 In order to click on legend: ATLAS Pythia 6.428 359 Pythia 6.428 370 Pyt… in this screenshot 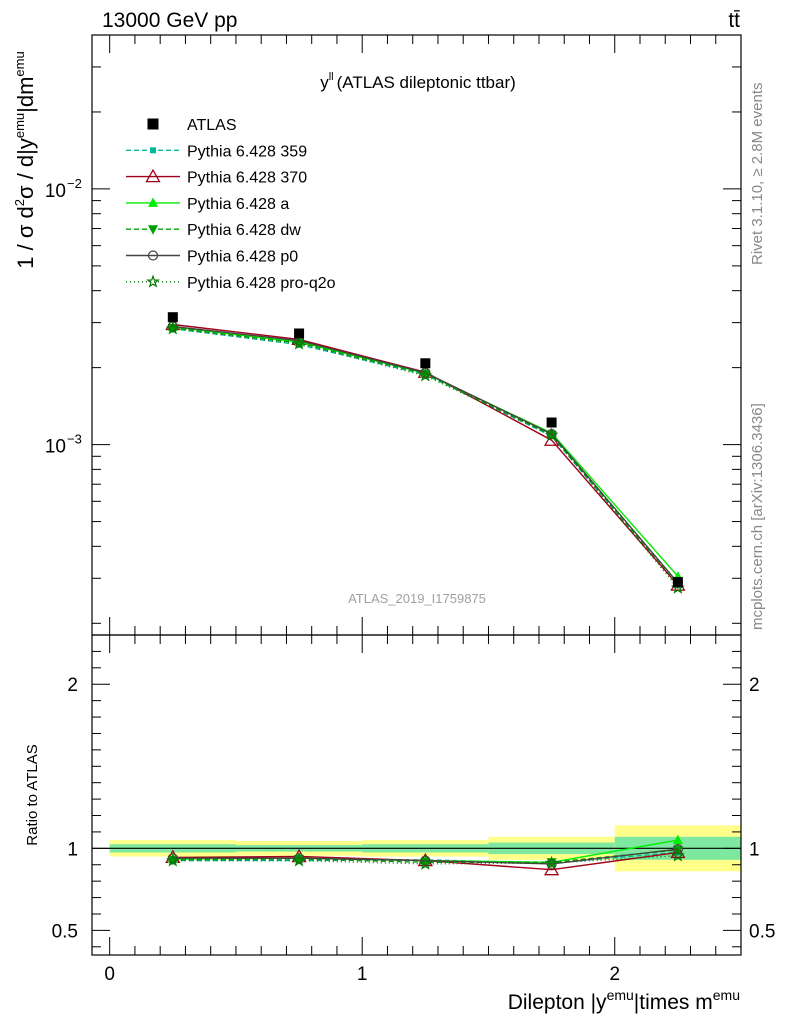, I will do `click(231, 204)`.